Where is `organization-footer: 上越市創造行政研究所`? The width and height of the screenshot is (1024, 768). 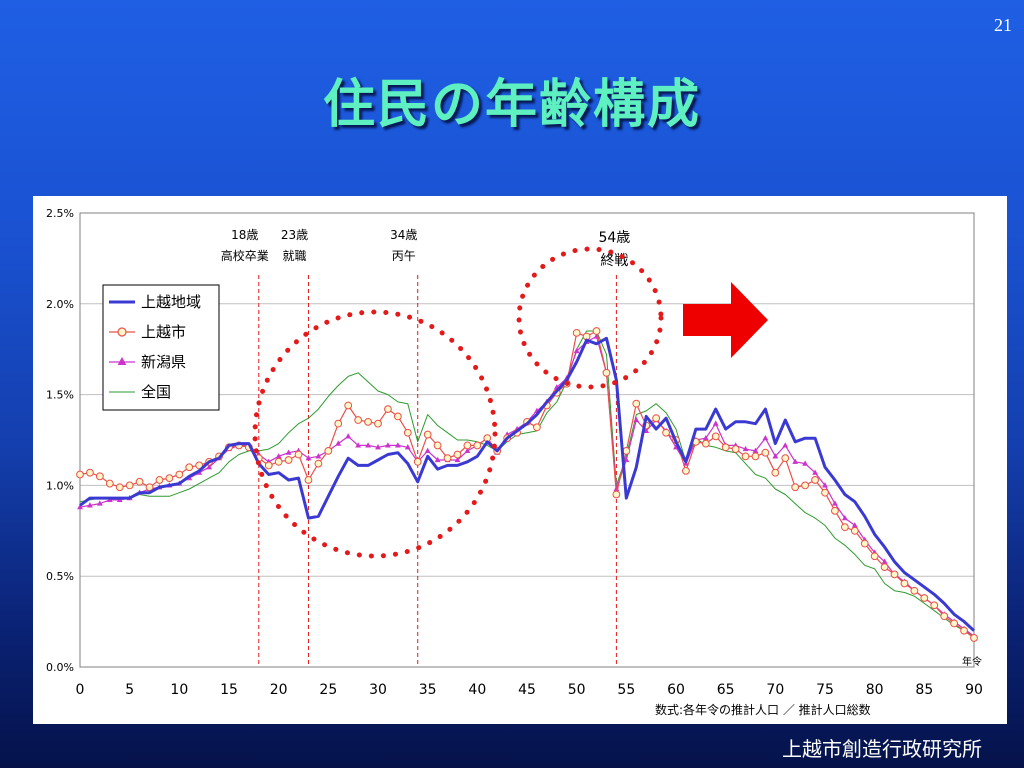 organization-footer: 上越市創造行政研究所 is located at coordinates (882, 749).